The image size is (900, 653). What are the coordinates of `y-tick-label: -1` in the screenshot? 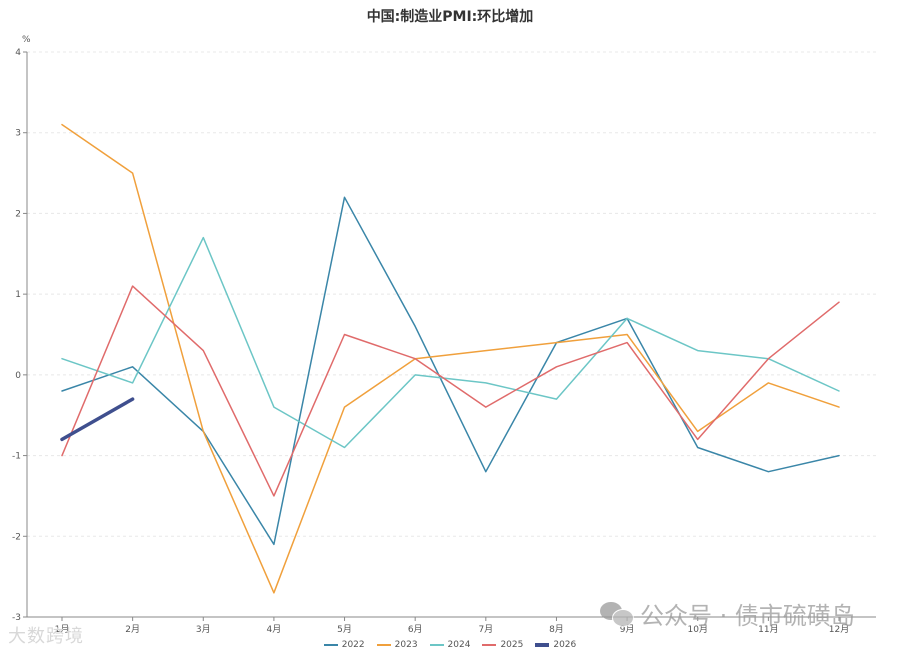 It's located at (16, 457).